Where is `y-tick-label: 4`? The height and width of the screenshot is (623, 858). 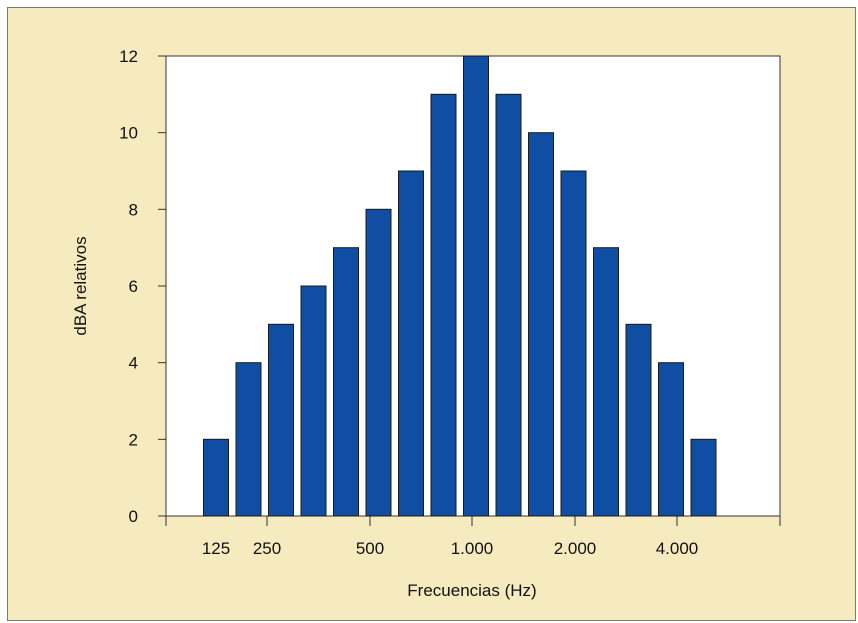
y-tick-label: 4 is located at coordinates (133, 363).